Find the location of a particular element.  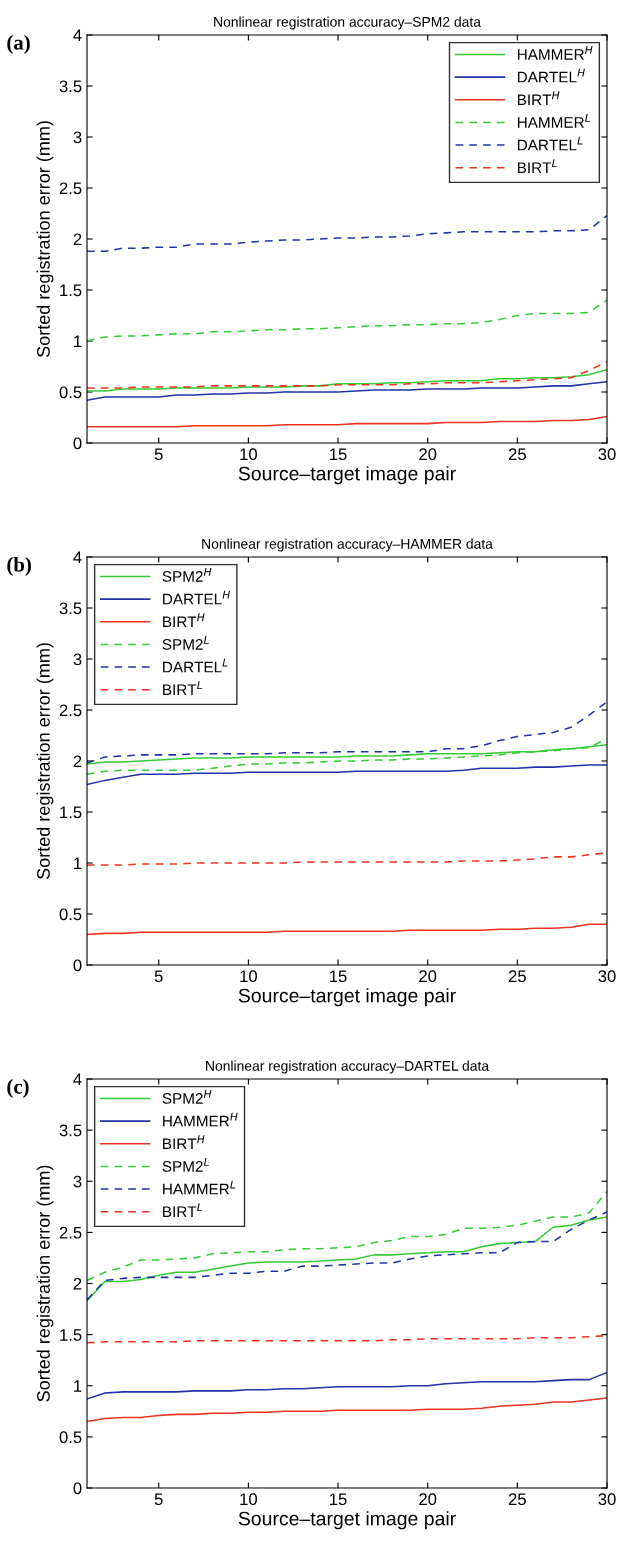

chart-title: Nonlinear registration accuracy–DARTEL data is located at coordinates (348, 1067).